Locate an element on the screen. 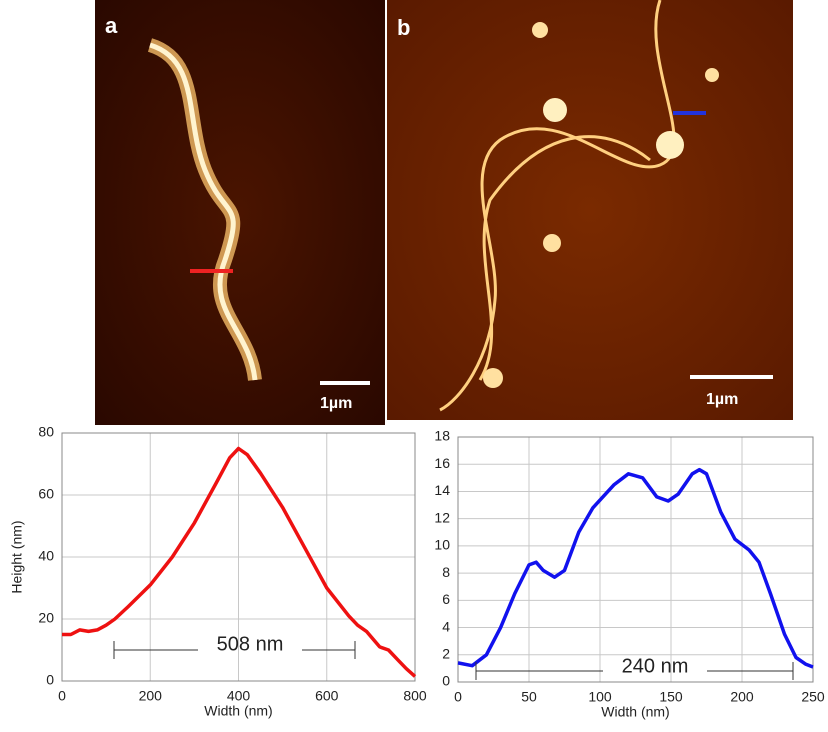  annotation: 508 nm is located at coordinates (250, 644).